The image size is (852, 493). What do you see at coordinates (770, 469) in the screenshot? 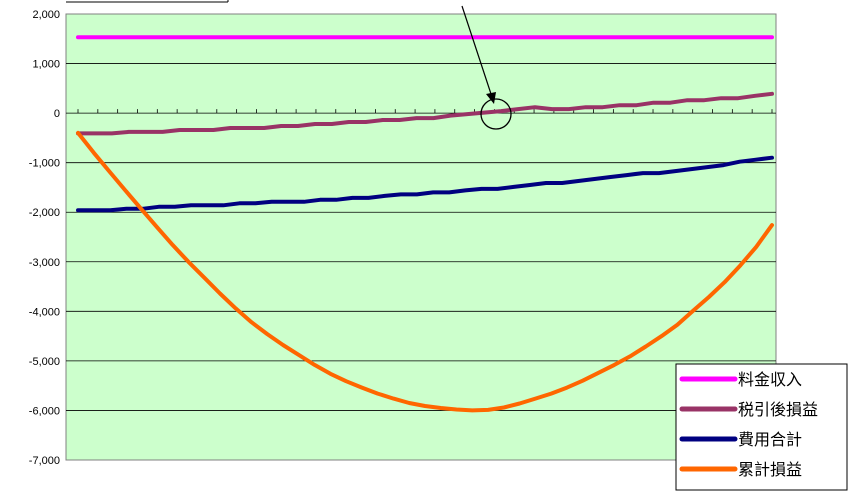
I see `legend-label: 累計損益` at bounding box center [770, 469].